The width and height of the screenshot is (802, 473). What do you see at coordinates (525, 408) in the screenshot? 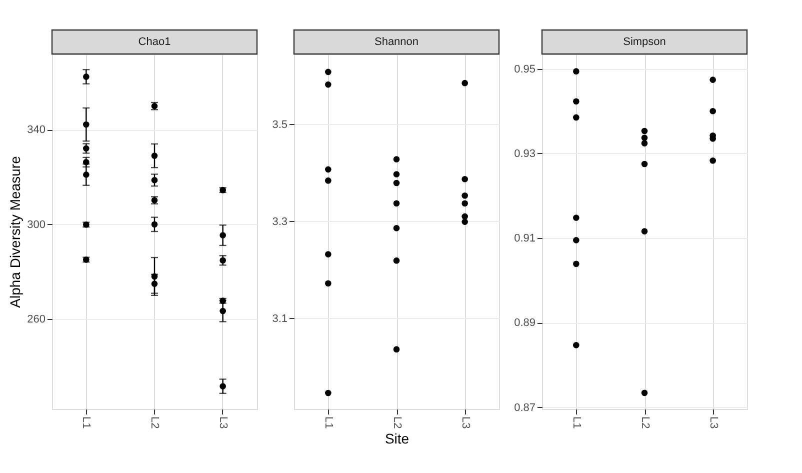
I see `y-tick-label: 0.87` at bounding box center [525, 408].